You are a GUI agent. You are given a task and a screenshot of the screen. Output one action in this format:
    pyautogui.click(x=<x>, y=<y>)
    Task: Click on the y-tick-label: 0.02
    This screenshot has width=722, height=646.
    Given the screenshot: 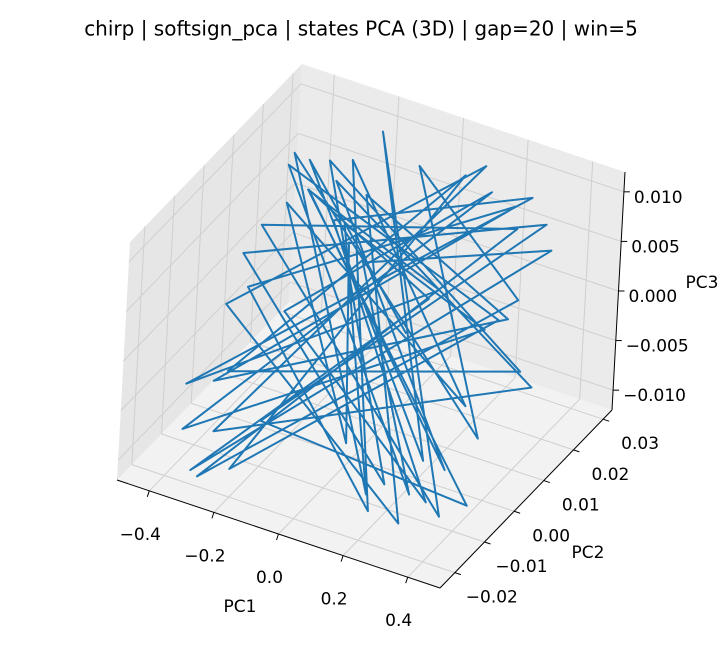 What is the action you would take?
    pyautogui.click(x=611, y=475)
    